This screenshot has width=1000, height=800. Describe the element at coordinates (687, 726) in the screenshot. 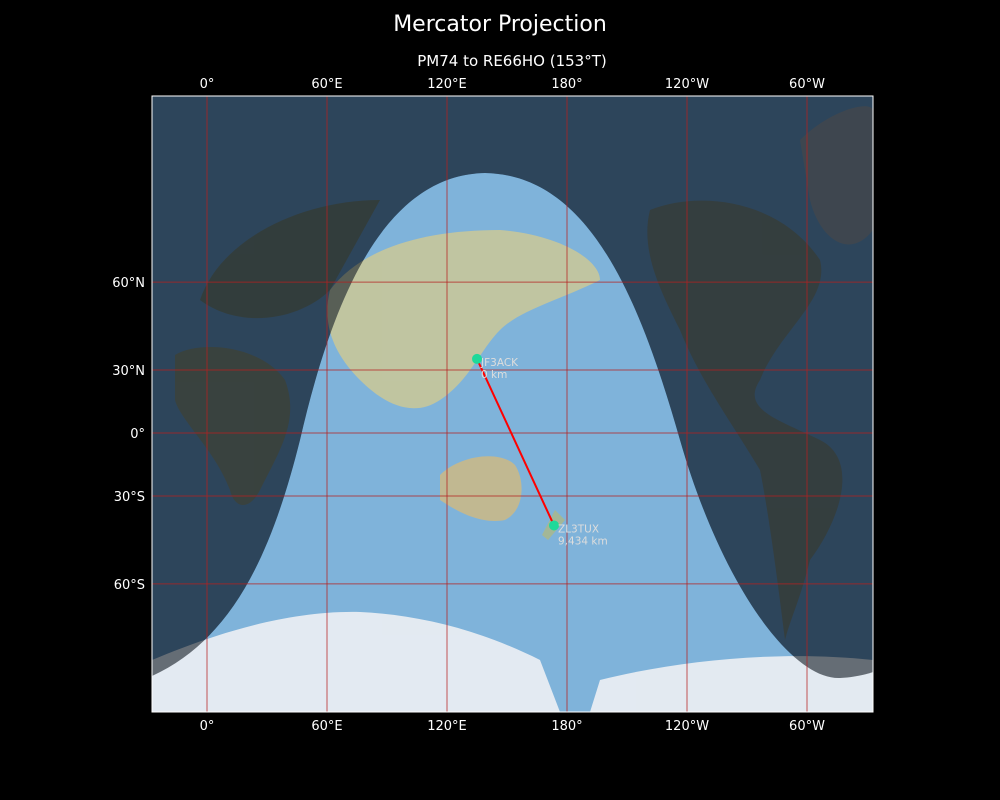

I see `x-tick-label-bottom: 120°W` at that location.